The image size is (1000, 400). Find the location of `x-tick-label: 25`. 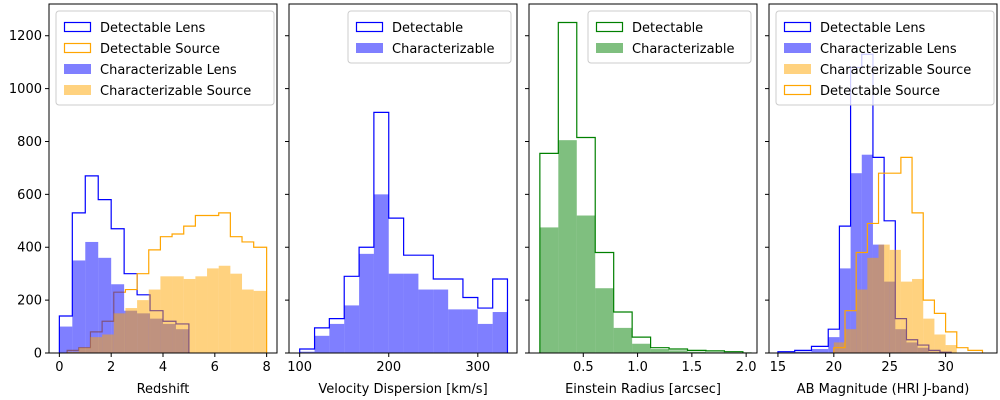

x-tick-label: 25 is located at coordinates (889, 367).